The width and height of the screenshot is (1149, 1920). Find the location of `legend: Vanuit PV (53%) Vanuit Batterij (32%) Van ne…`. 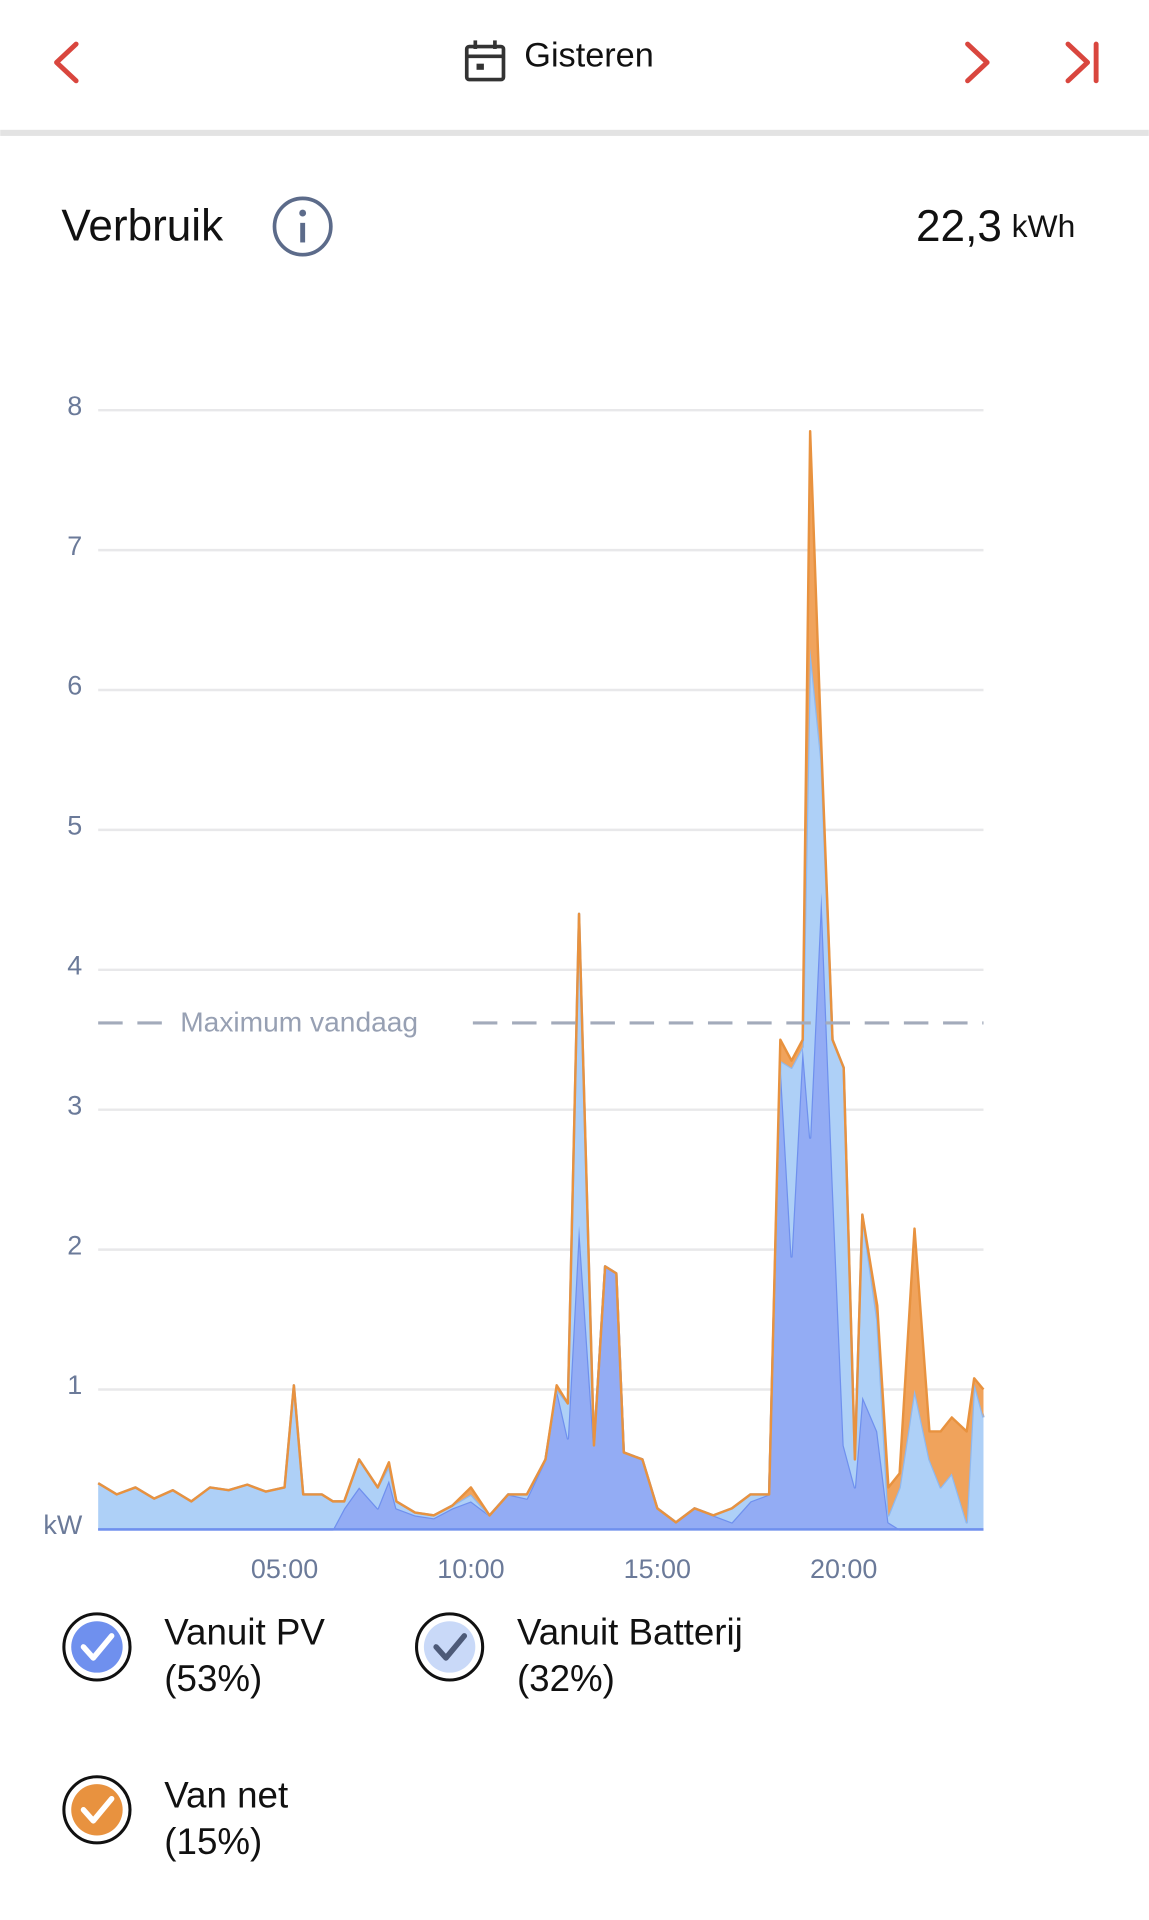

legend: Vanuit PV (53%) Vanuit Batterij (32%) Van ne… is located at coordinates (402, 1736).